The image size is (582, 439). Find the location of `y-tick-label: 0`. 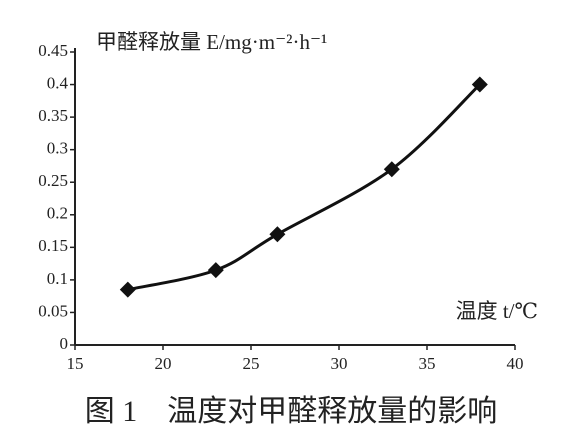

y-tick-label: 0 is located at coordinates (64, 343).